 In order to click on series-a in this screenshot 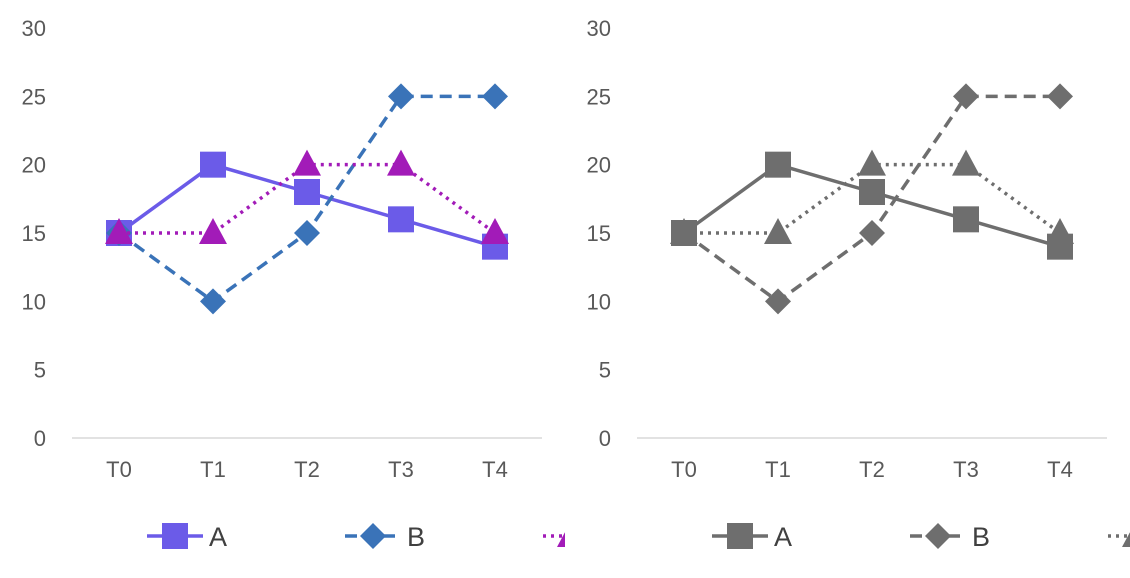, I will do `click(307, 205)`.